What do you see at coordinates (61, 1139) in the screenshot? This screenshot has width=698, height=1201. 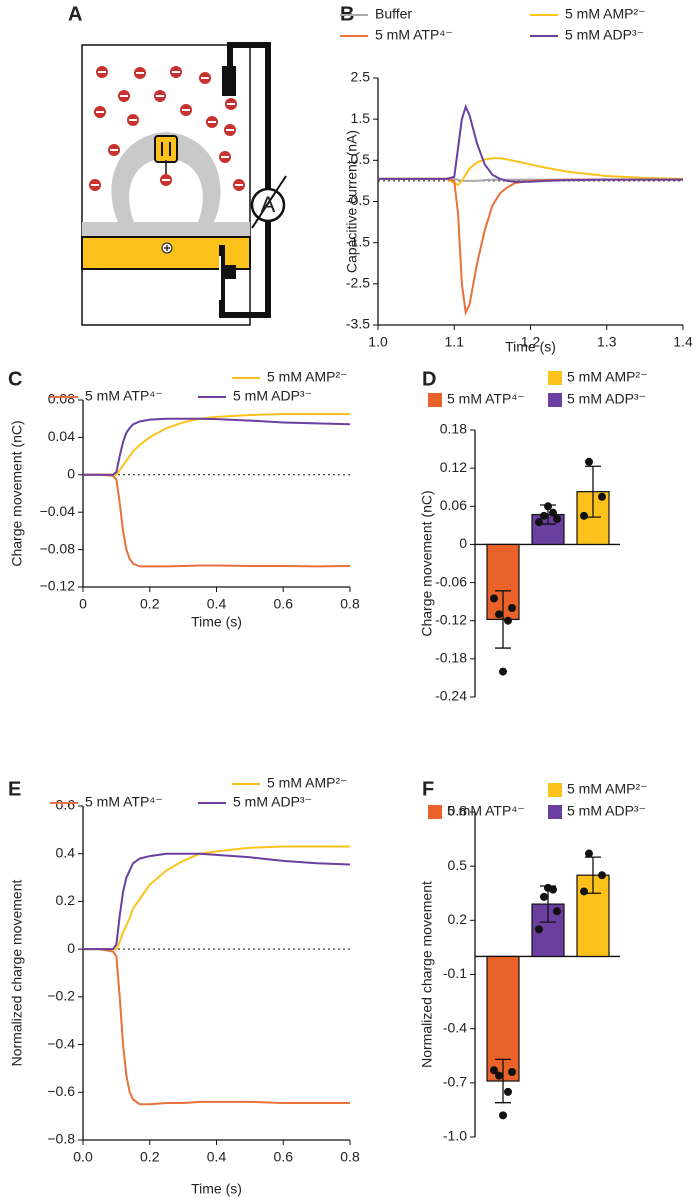 I see `y-tick-label: −0.8` at bounding box center [61, 1139].